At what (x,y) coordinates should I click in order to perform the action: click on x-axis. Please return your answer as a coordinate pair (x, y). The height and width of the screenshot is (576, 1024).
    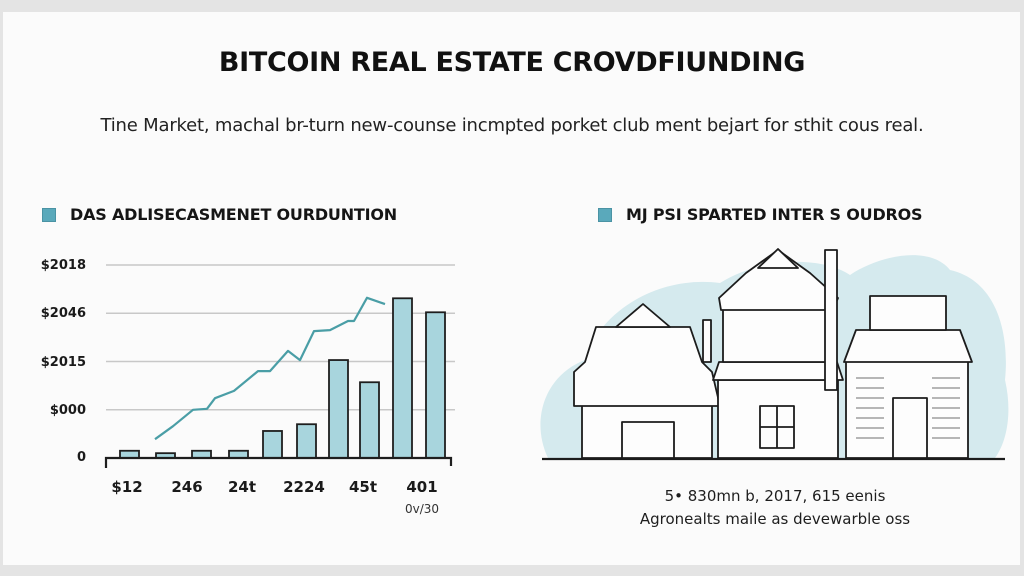
    Looking at the image, I should click on (278, 462).